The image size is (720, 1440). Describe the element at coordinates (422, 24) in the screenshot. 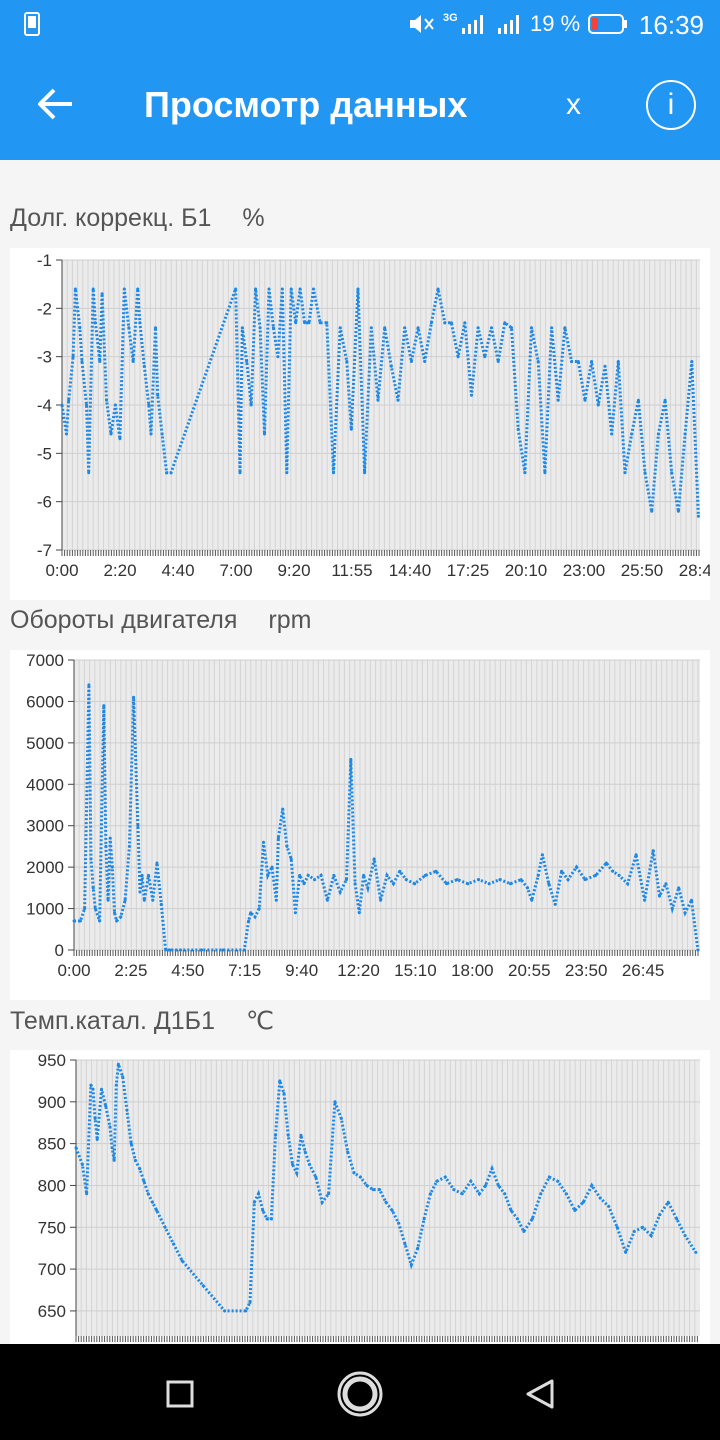

I see `mute-icon` at that location.